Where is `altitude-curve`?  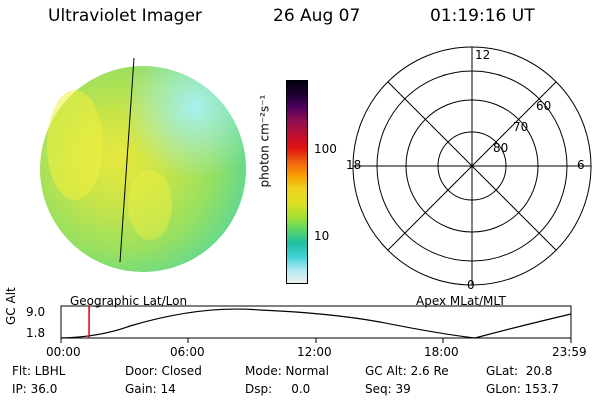 altitude-curve is located at coordinates (316, 323).